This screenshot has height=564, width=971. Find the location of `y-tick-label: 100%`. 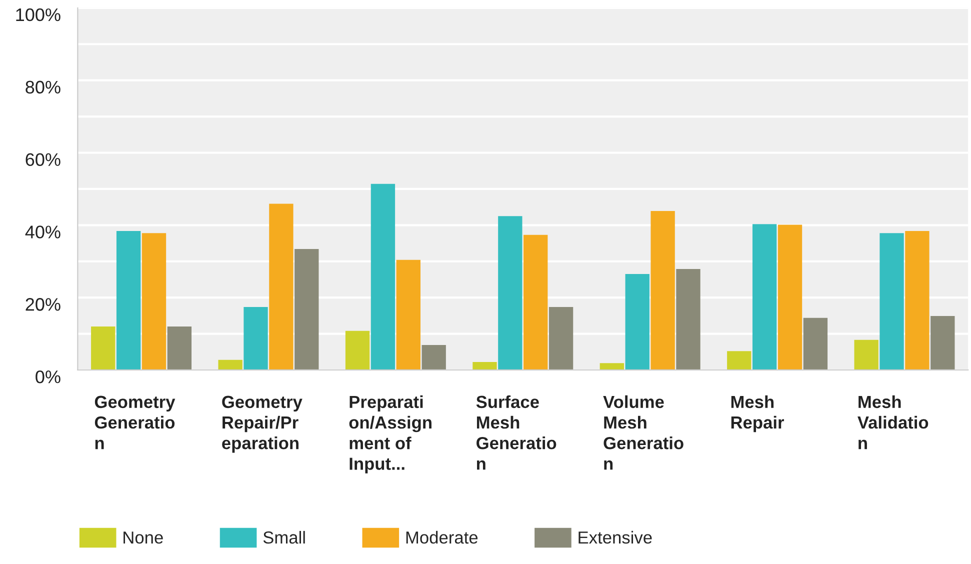

y-tick-label: 100% is located at coordinates (38, 15).